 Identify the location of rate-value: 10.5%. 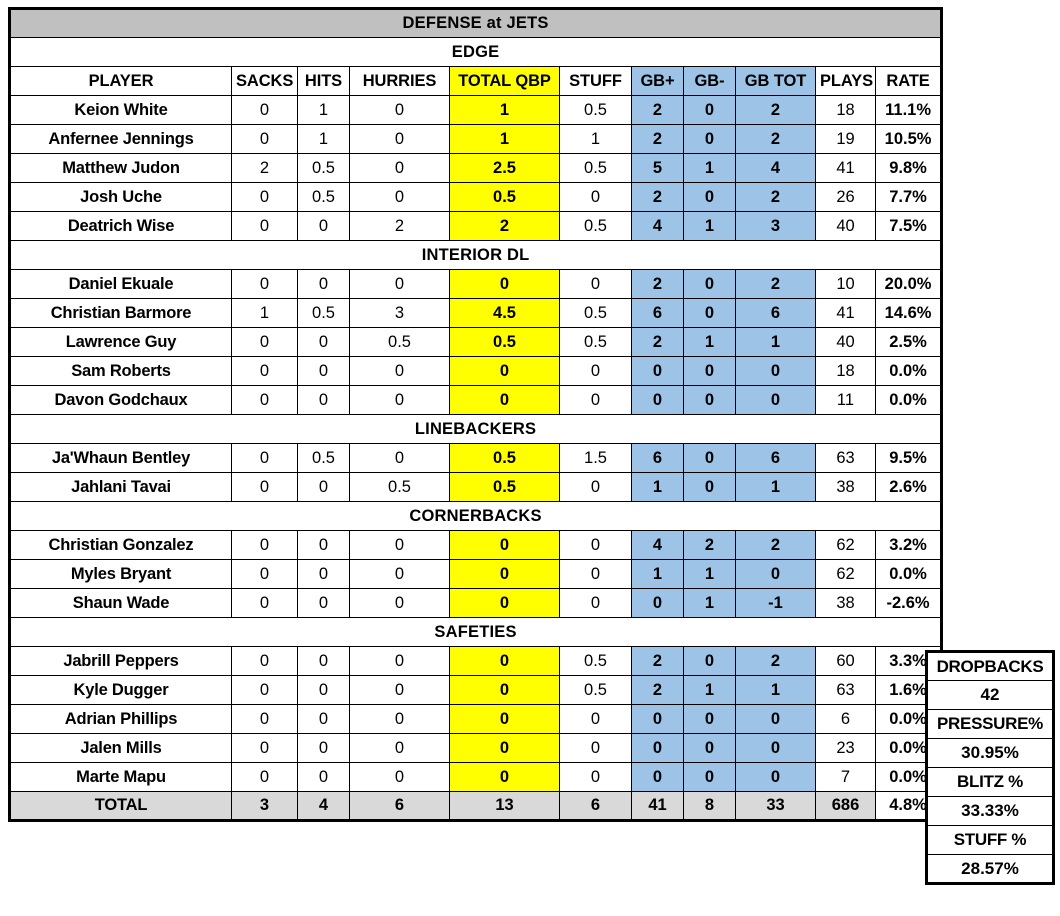
(908, 139).